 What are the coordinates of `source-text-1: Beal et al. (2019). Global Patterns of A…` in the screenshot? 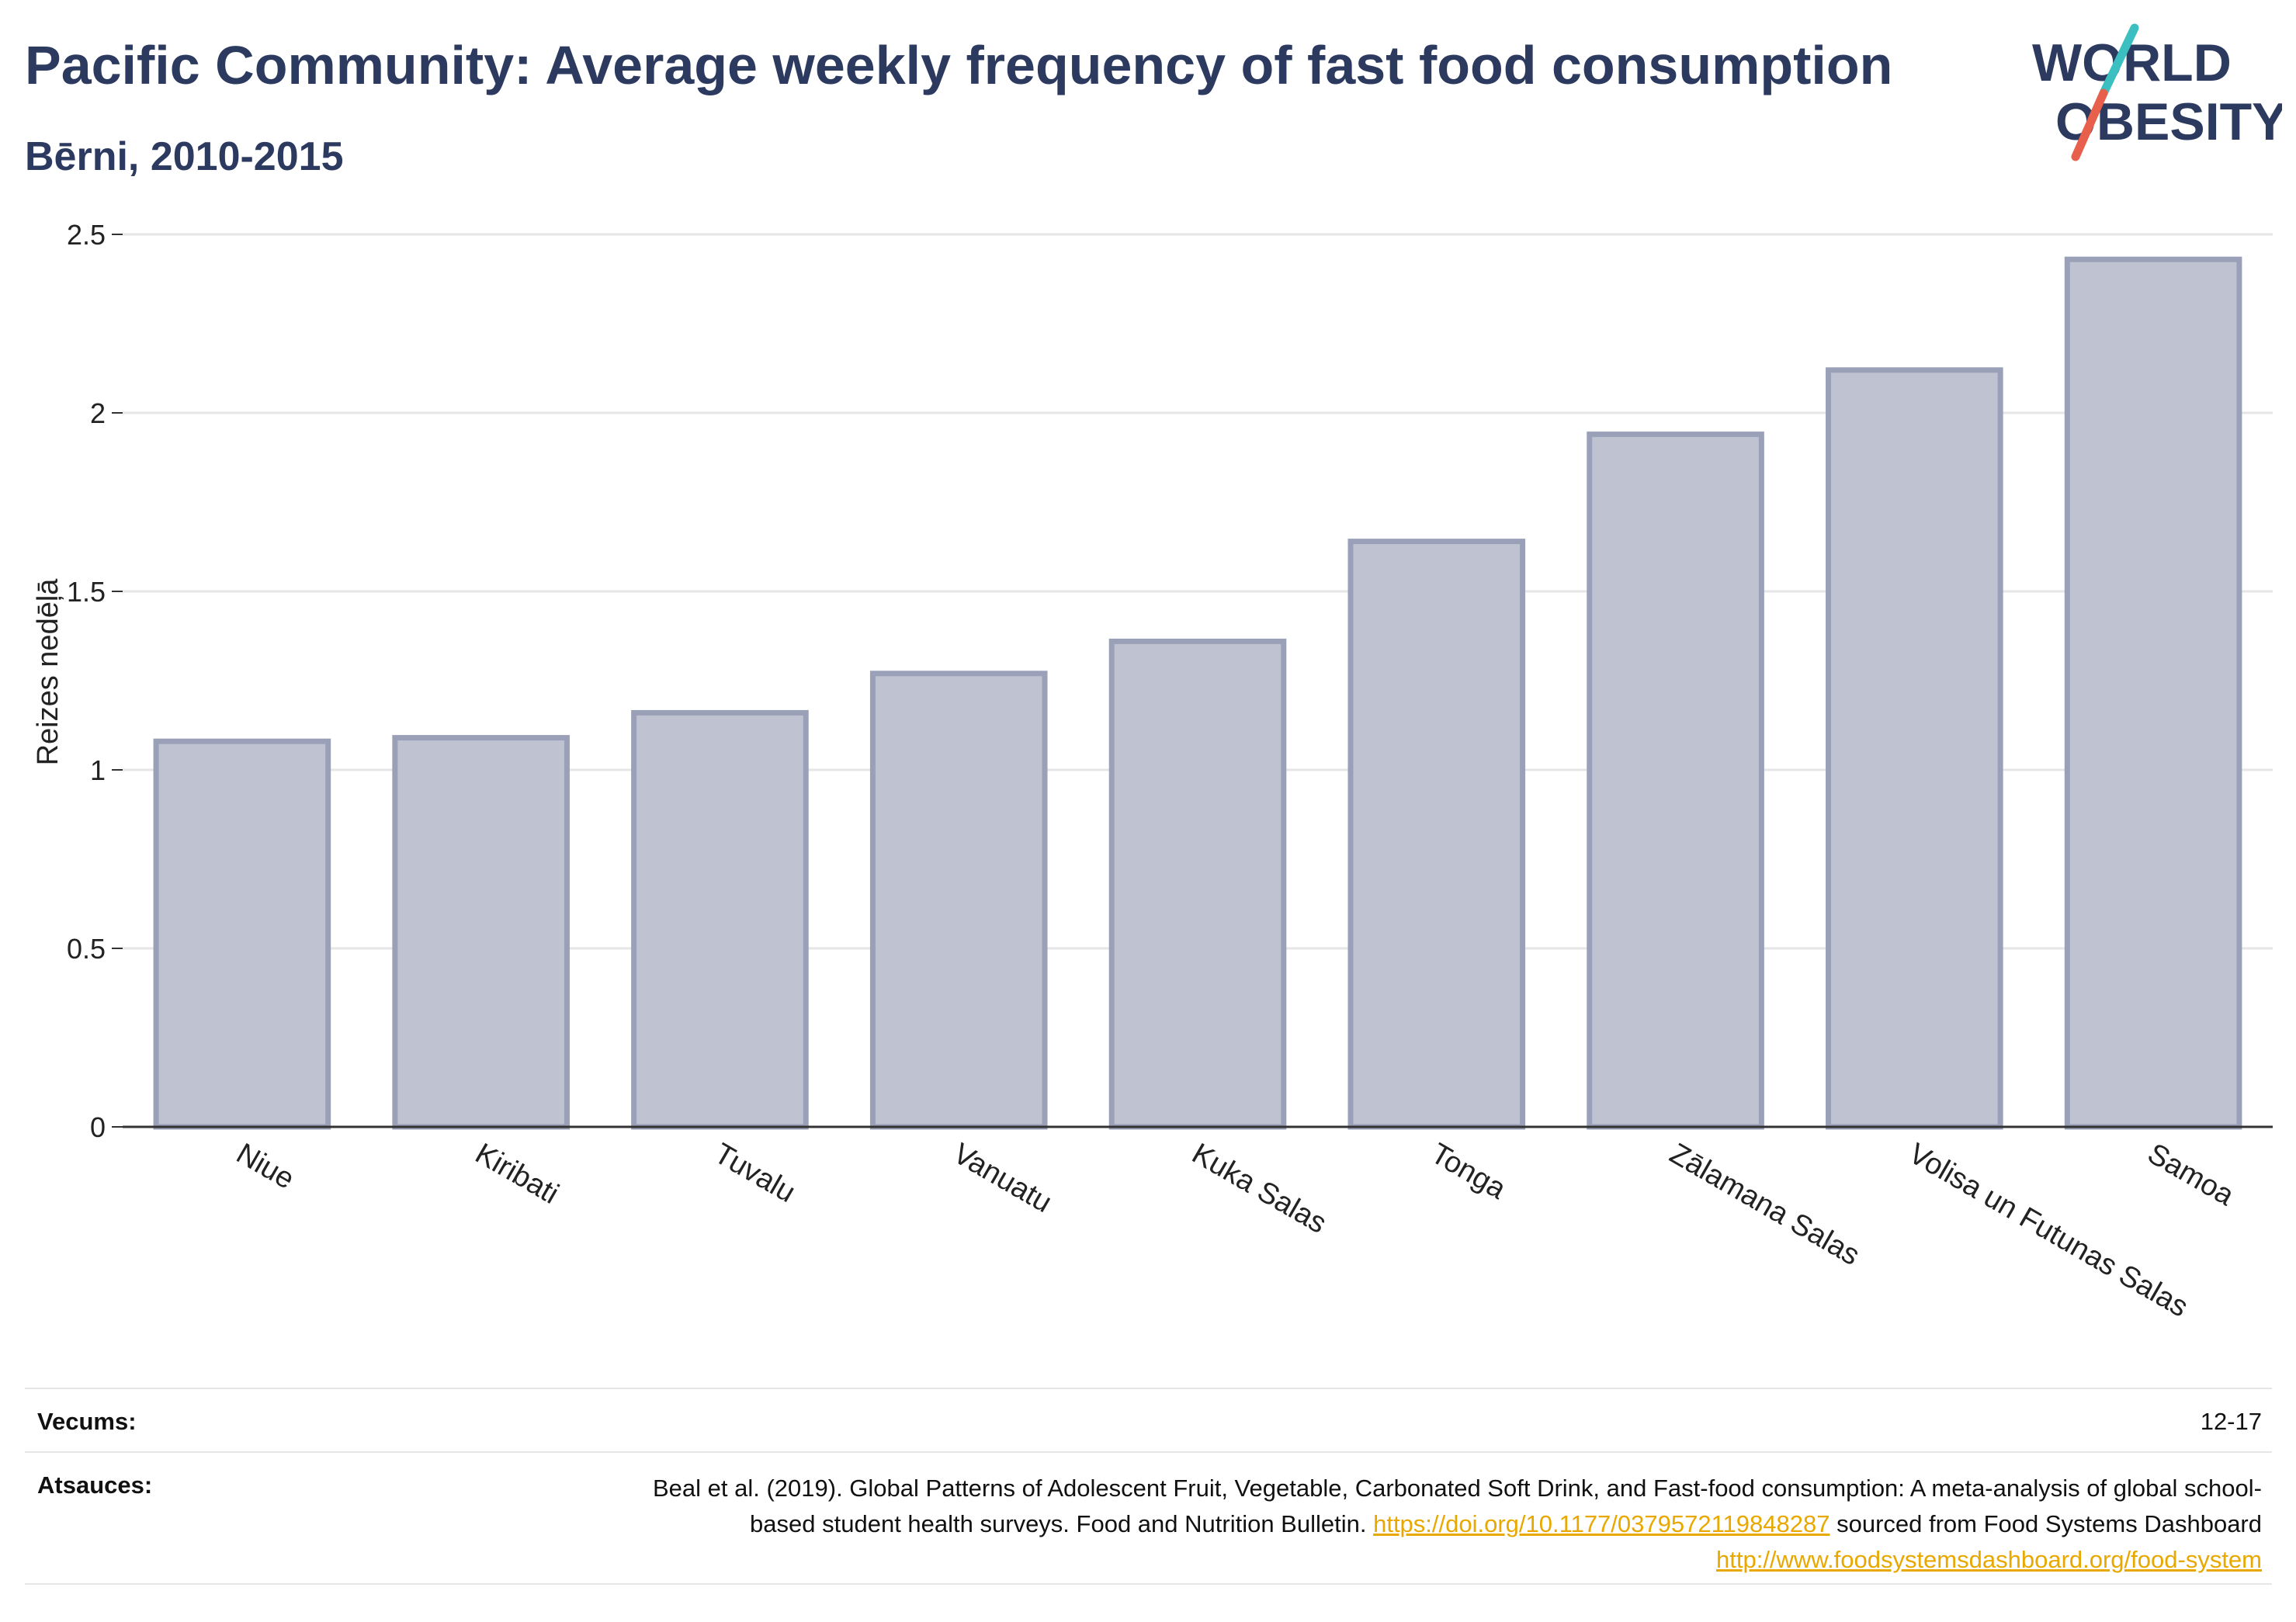 It's located at (1457, 1506).